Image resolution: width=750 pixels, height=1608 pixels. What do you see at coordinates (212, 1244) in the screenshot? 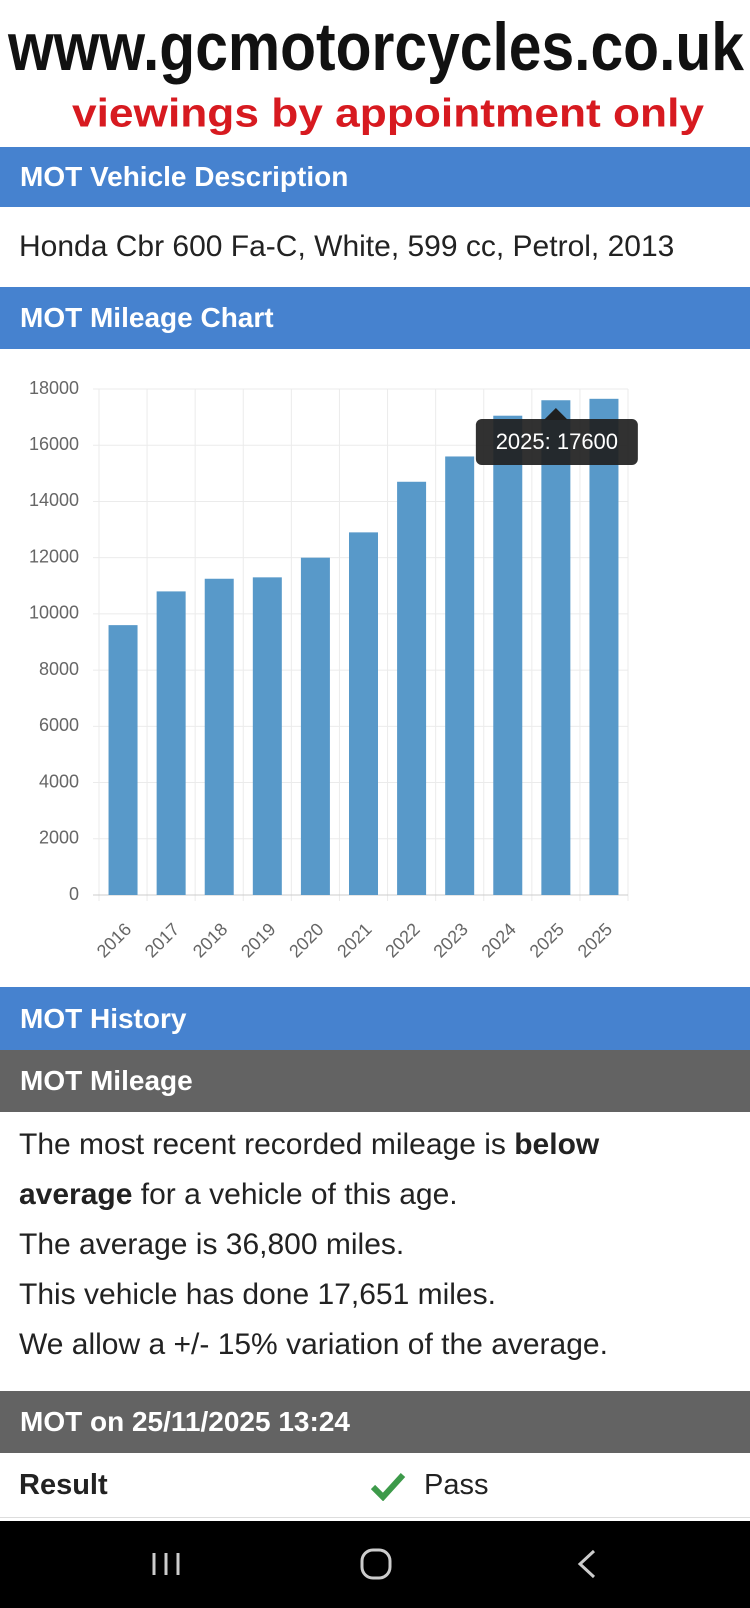
I see `line: The average is 36,800 miles.` at bounding box center [212, 1244].